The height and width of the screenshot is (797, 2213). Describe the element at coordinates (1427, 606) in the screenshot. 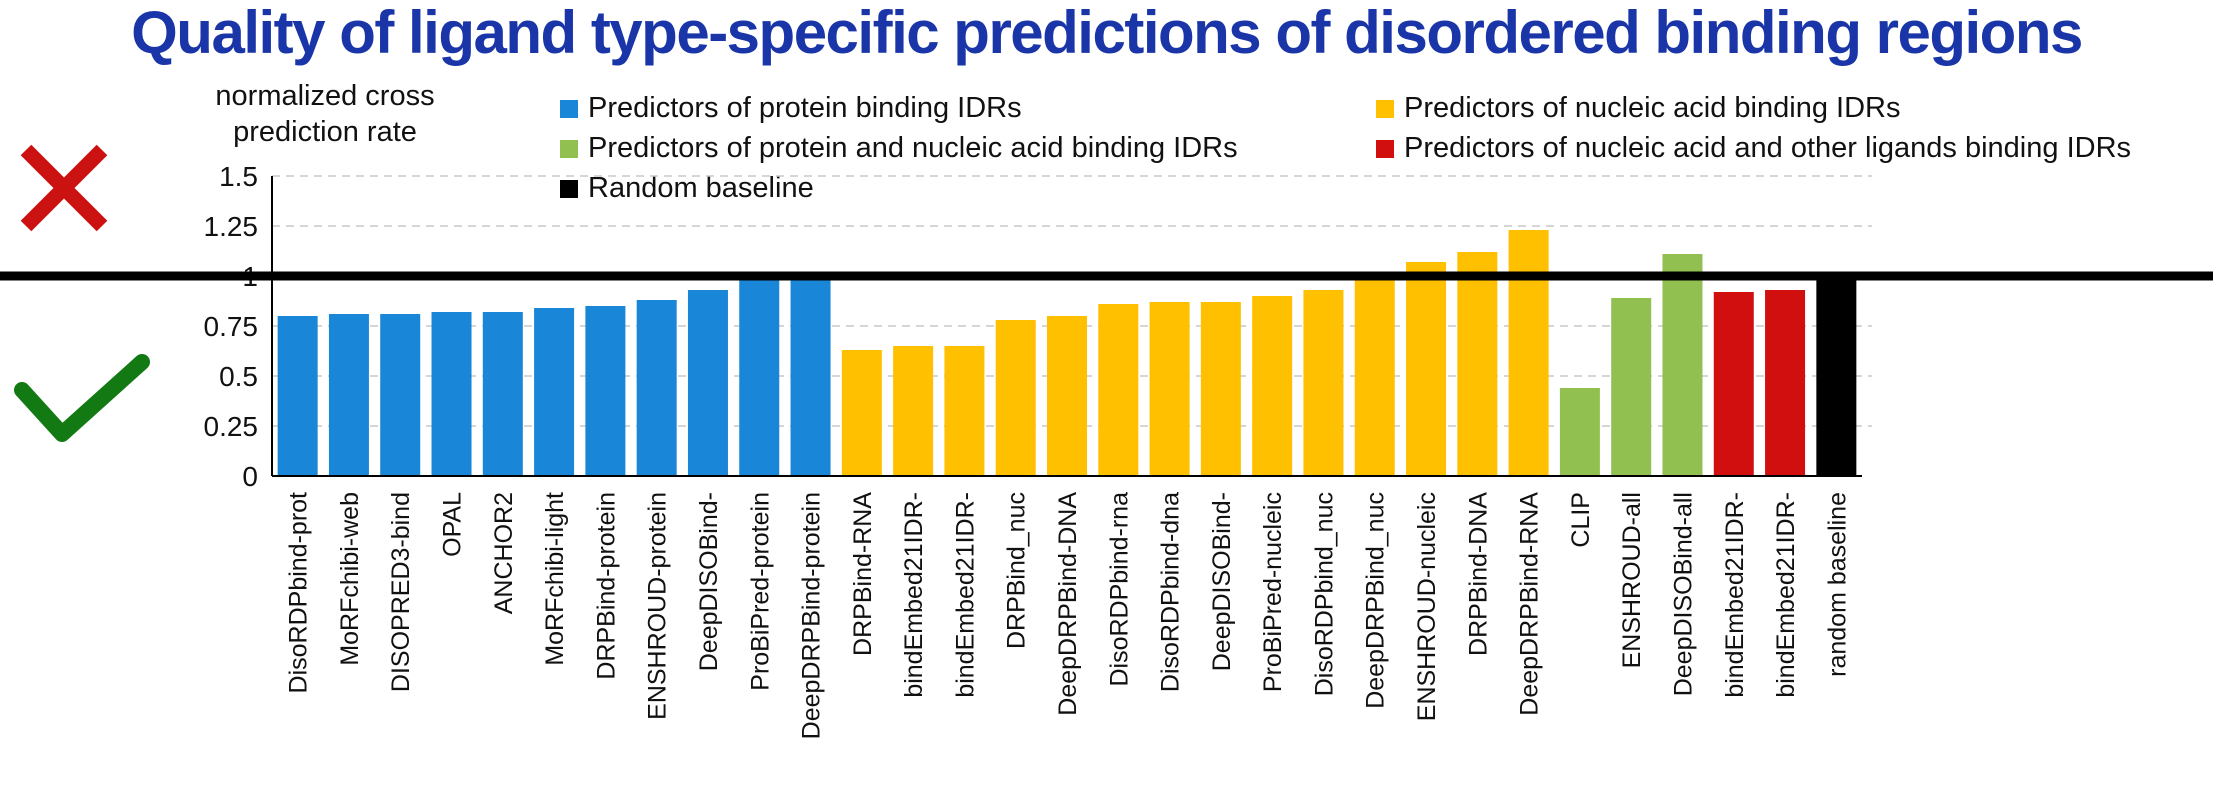

I see `x-tick-label: ENSHROUD-nucleic` at that location.